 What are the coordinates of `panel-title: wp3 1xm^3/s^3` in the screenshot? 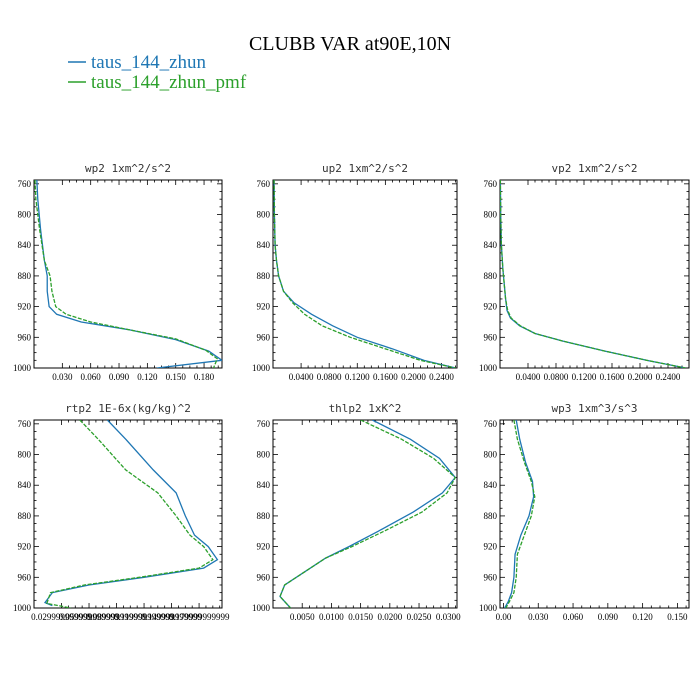 It's located at (594, 408).